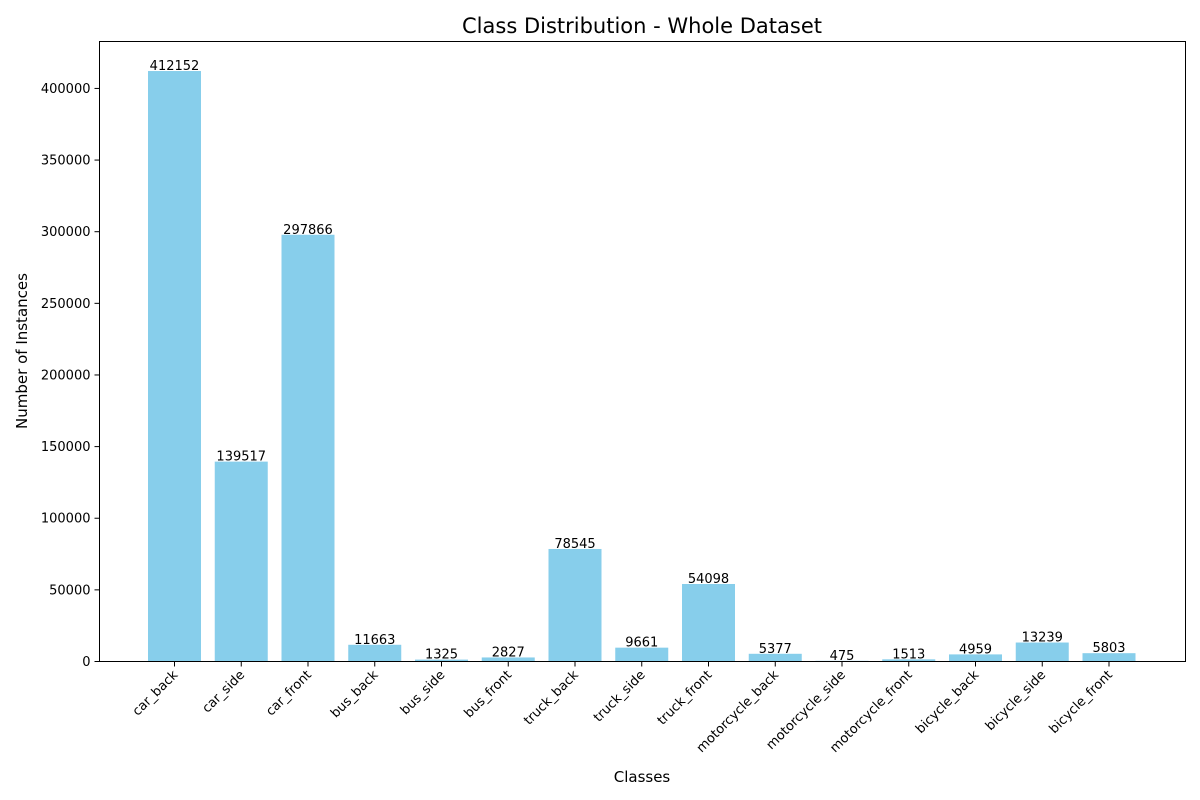 The width and height of the screenshot is (1200, 800). I want to click on x-tick-label-bicycle_side: bicycle_side, so click(1016, 701).